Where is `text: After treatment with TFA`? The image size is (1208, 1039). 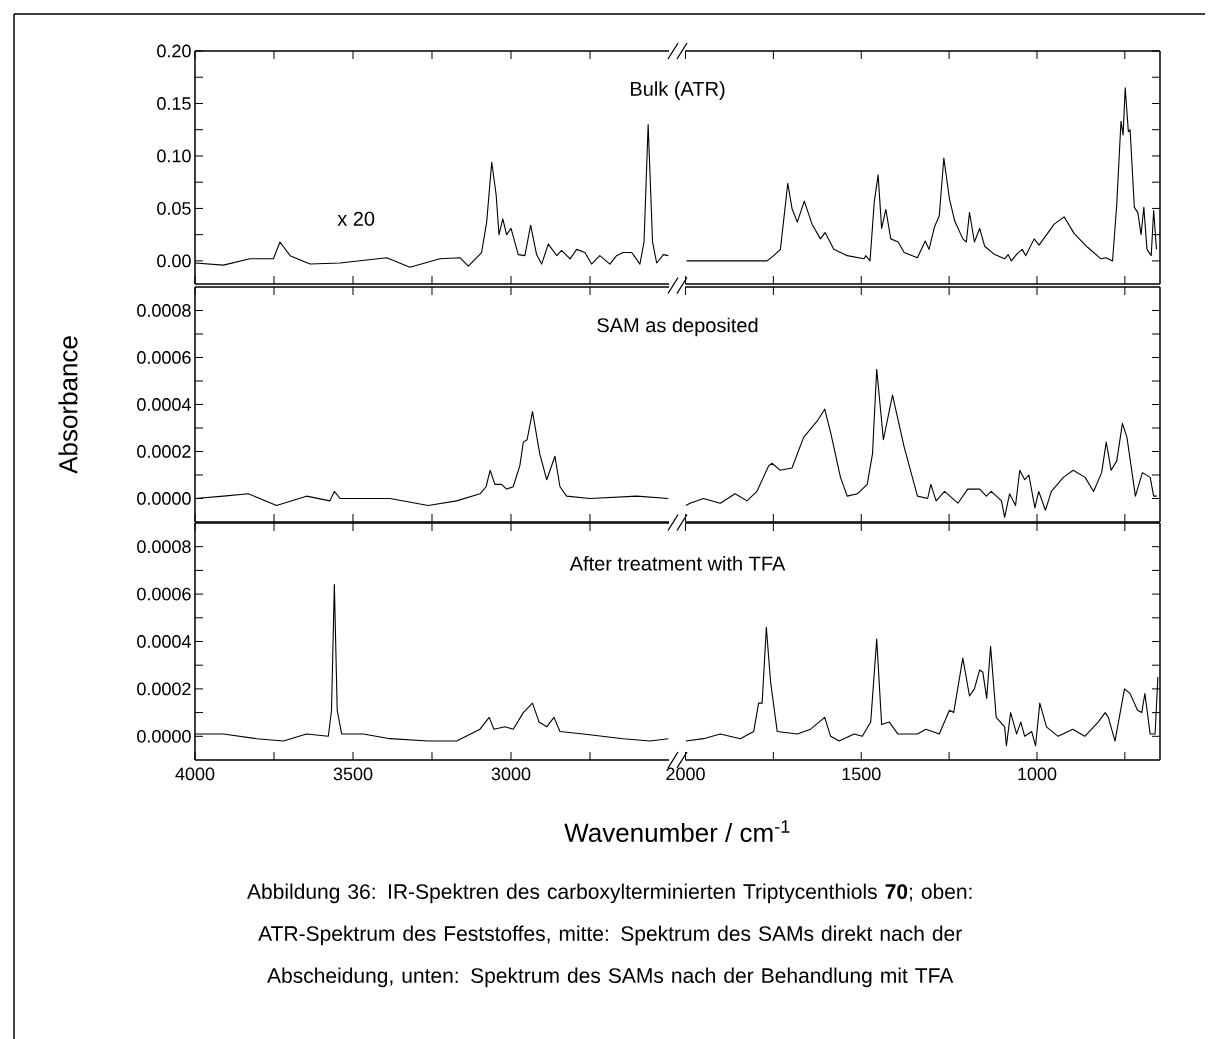 text: After treatment with TFA is located at coordinates (677, 563).